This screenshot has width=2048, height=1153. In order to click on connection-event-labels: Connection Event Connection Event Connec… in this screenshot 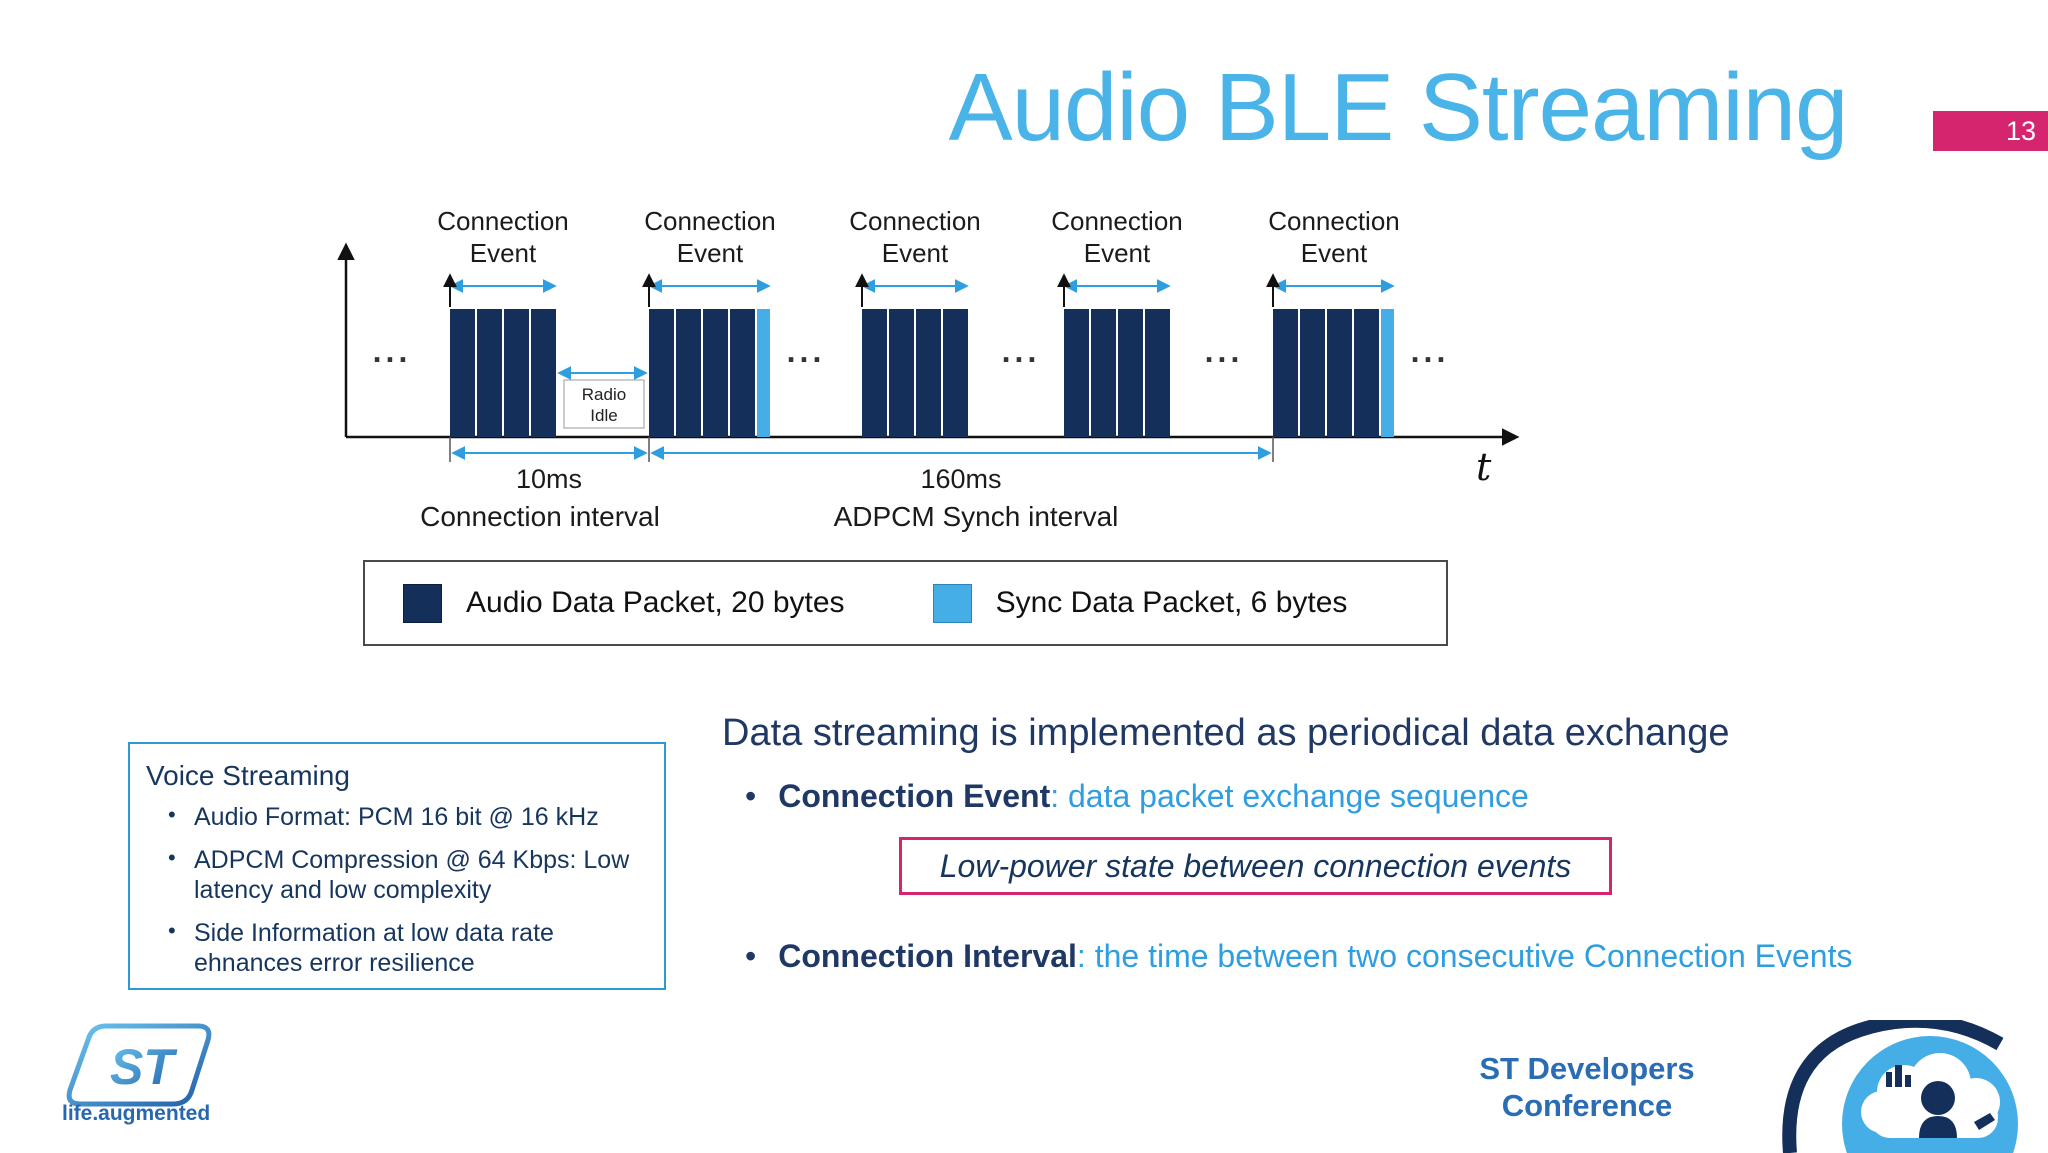, I will do `click(918, 237)`.